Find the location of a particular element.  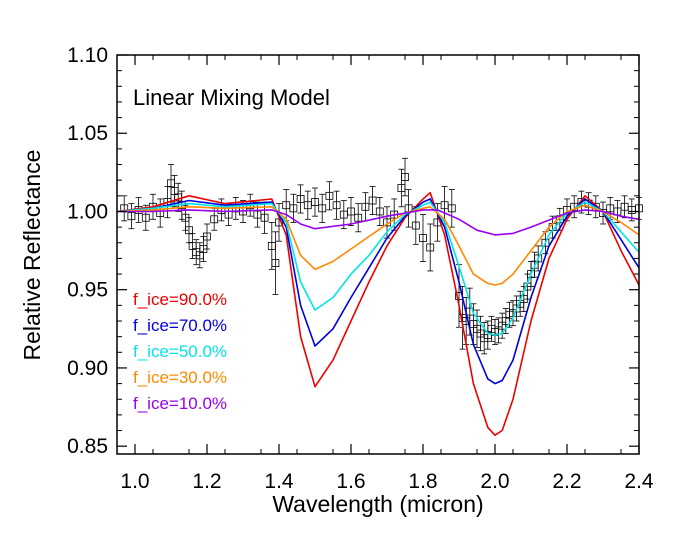

y-tick-label: 0.95 is located at coordinates (87, 290).